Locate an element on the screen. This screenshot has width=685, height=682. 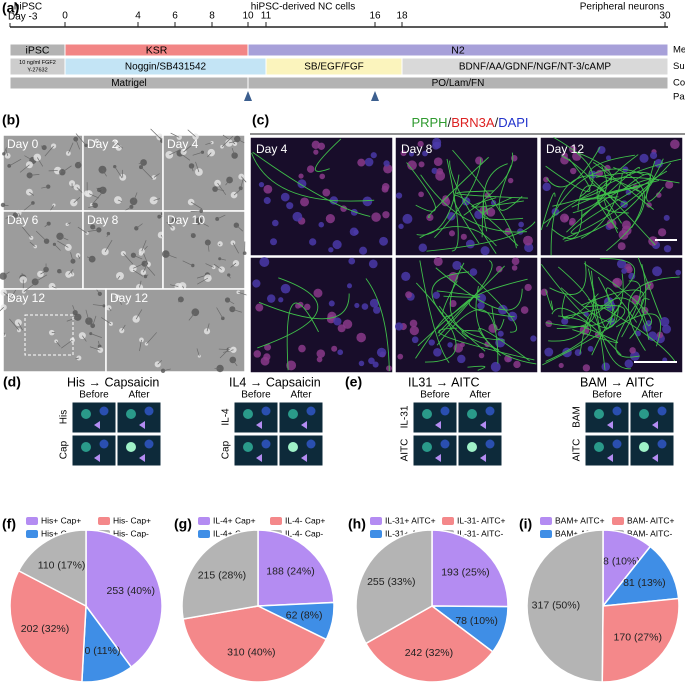
group-title: His → Capsaicin is located at coordinates (113, 382).